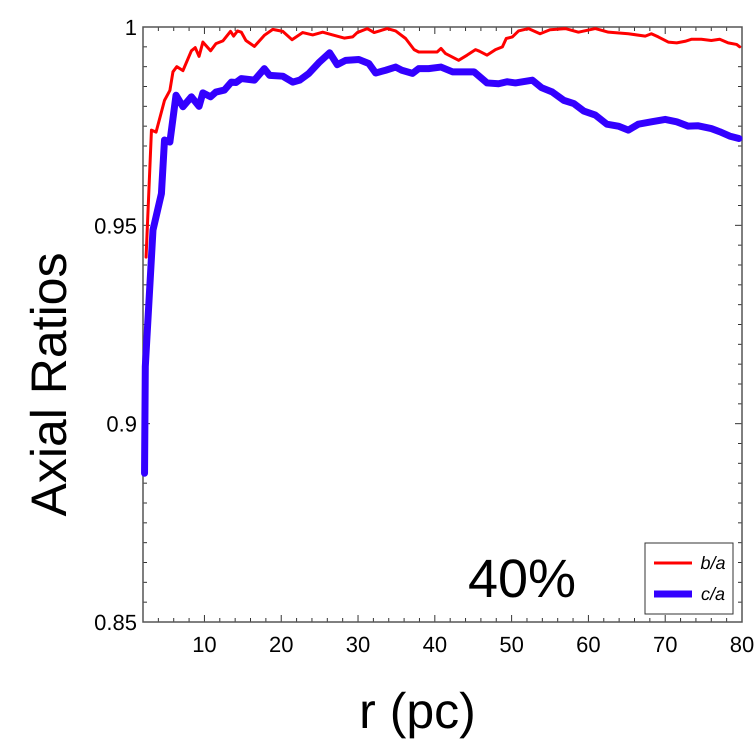  I want to click on x-tick-label: 50, so click(511, 644).